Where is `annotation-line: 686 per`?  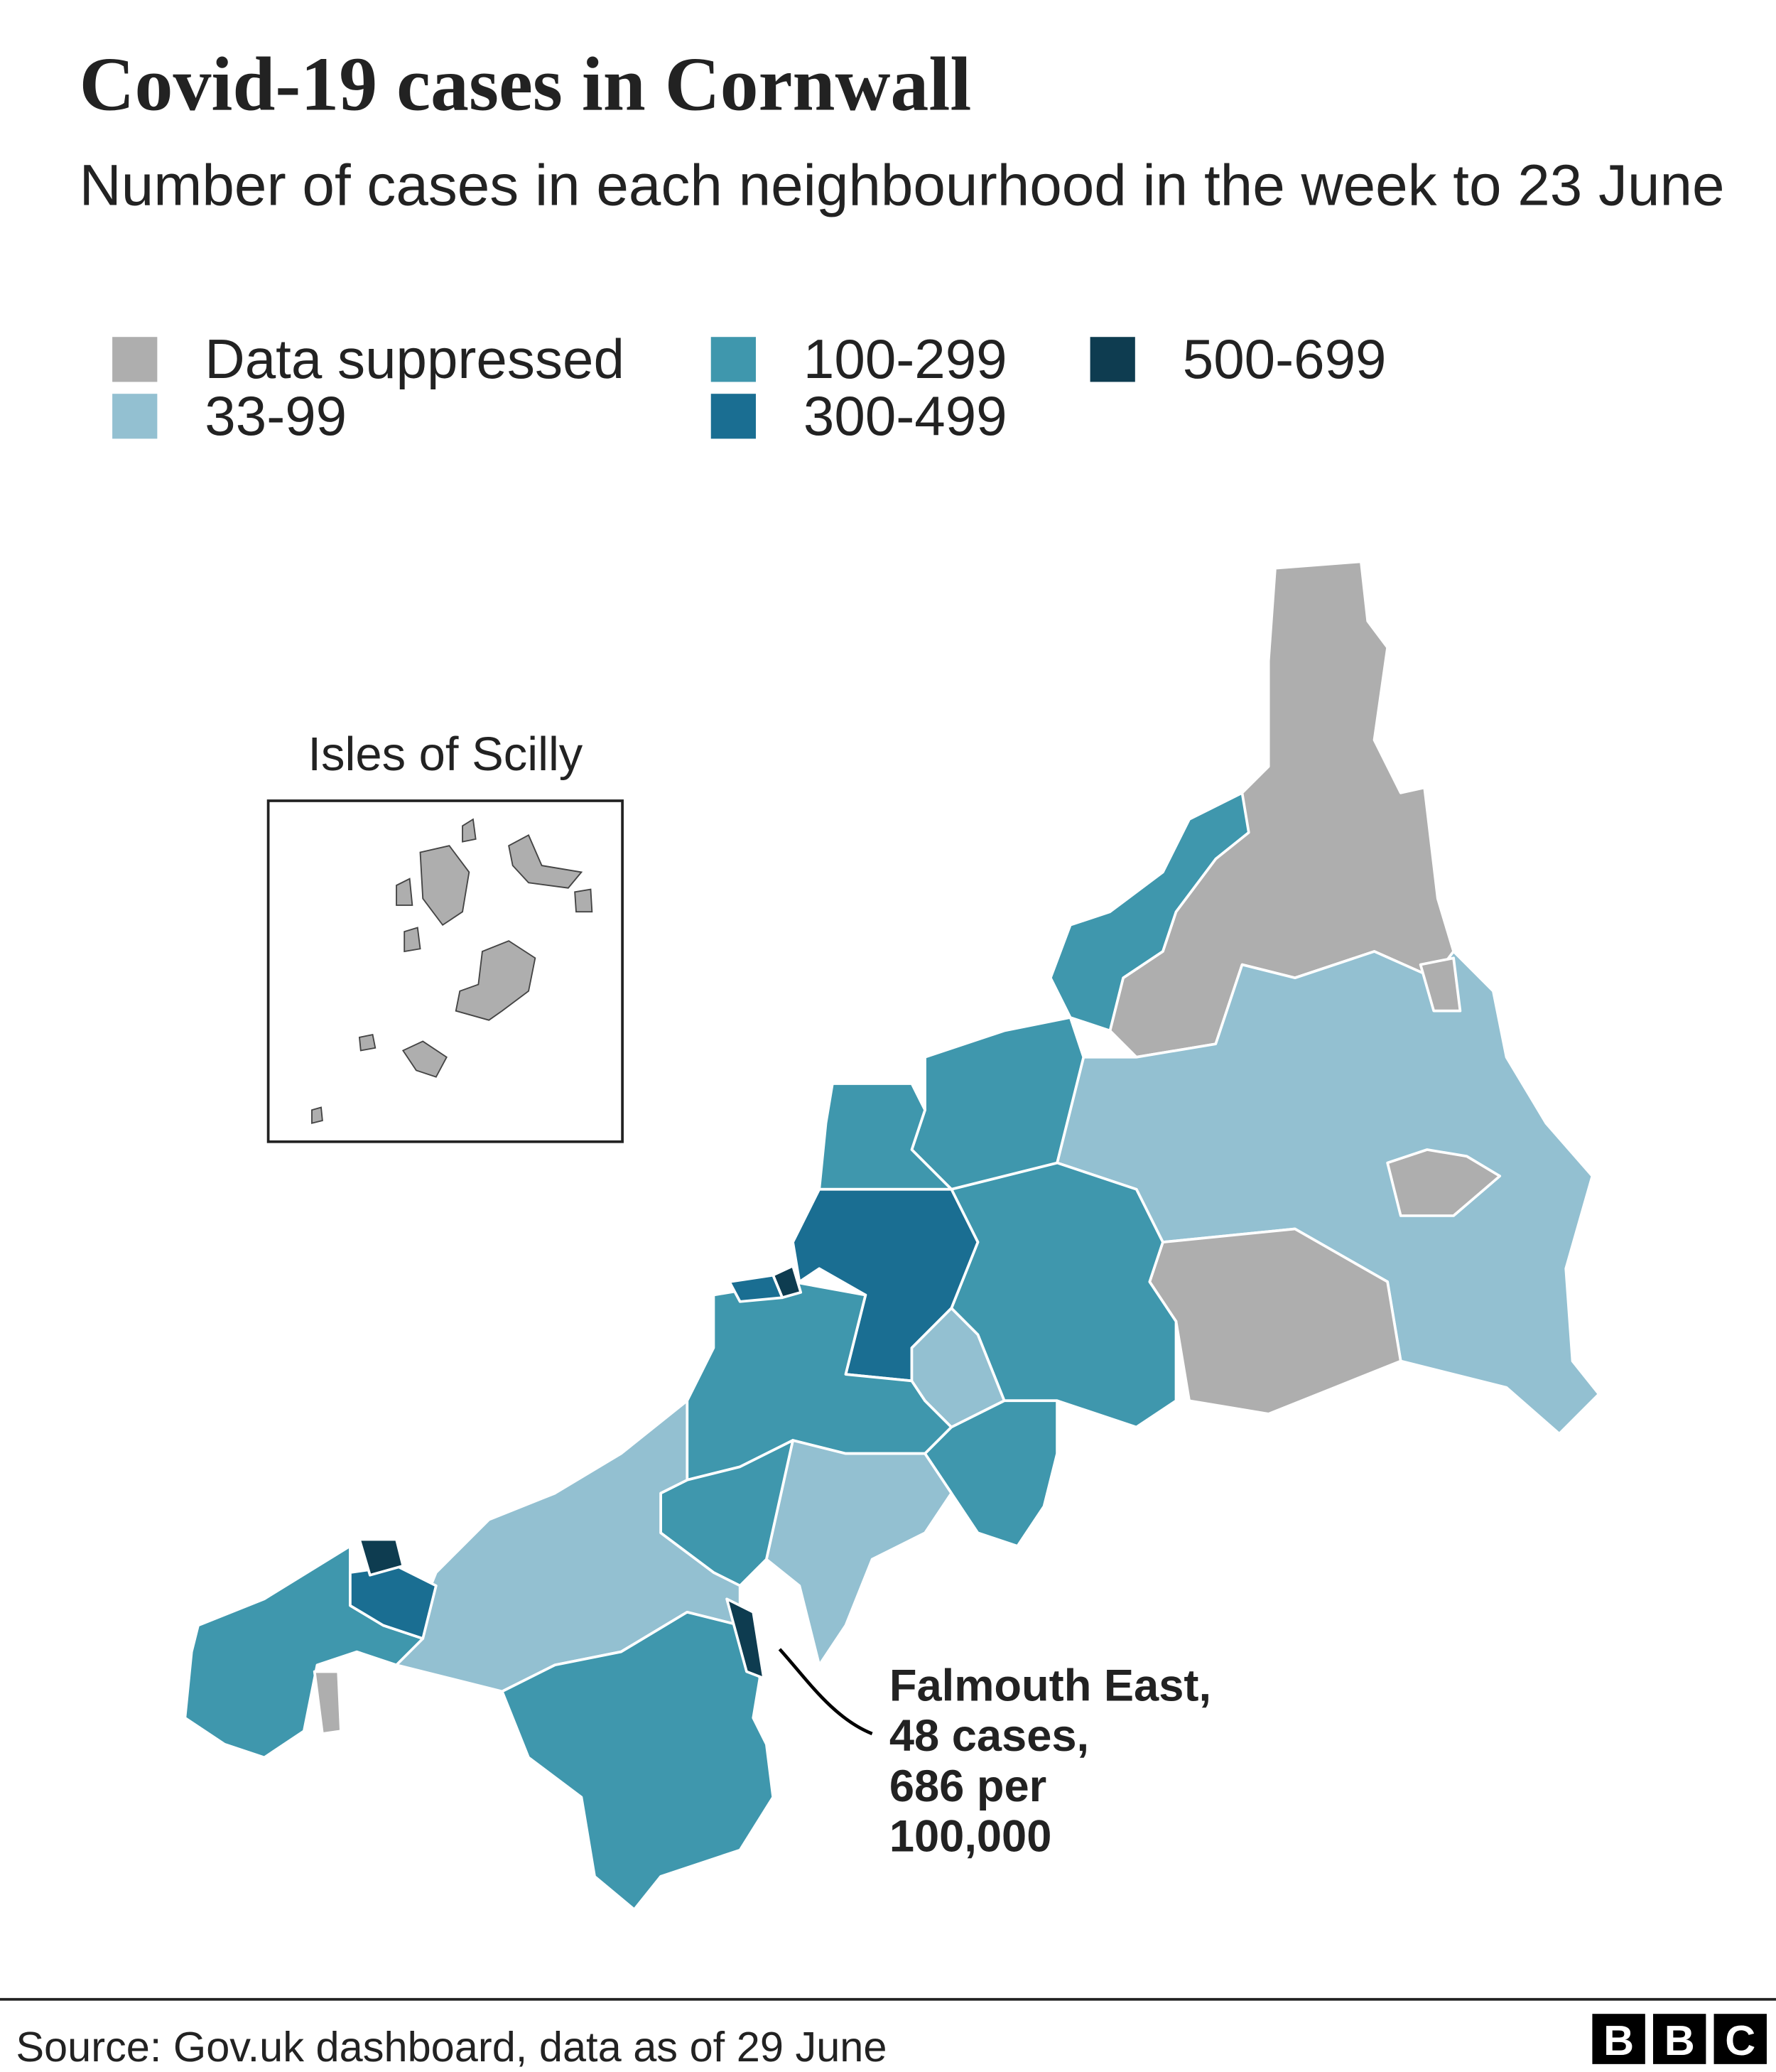 annotation-line: 686 per is located at coordinates (967, 1786).